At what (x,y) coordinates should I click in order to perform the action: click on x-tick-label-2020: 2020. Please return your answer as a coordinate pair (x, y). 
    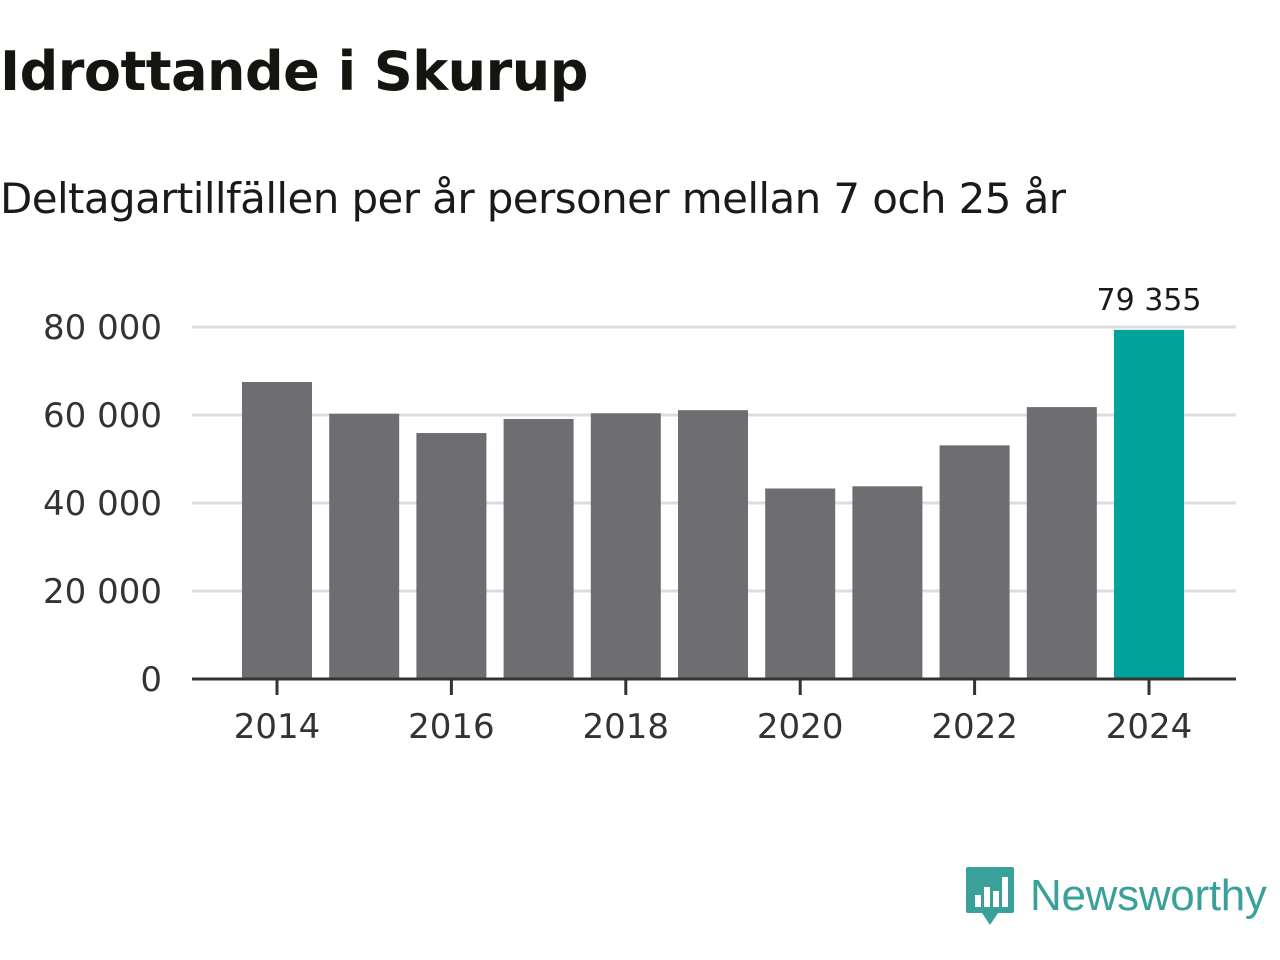
    Looking at the image, I should click on (800, 727).